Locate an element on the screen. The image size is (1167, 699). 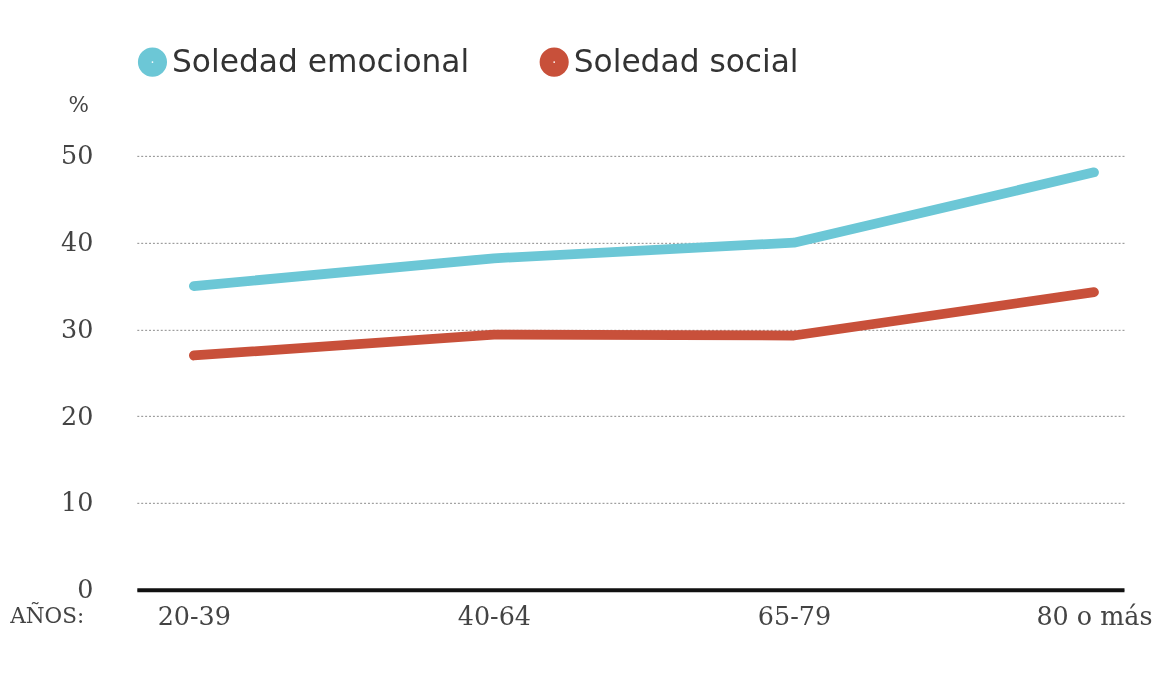
x-tick-label: 40-64 is located at coordinates (494, 615).